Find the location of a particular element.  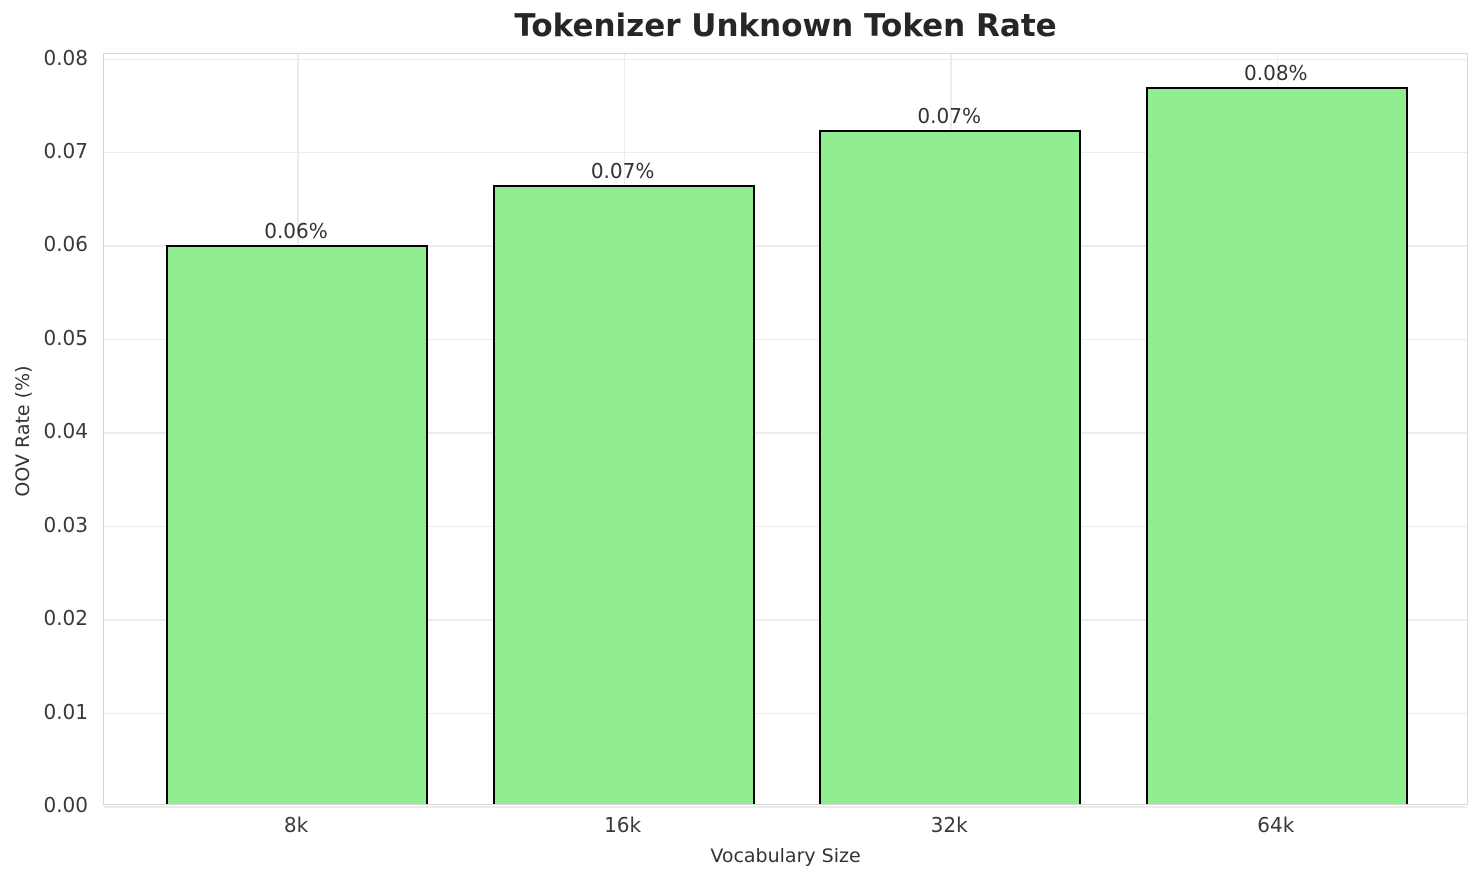

y-axis-tick-label: 0.04 is located at coordinates (65, 431).